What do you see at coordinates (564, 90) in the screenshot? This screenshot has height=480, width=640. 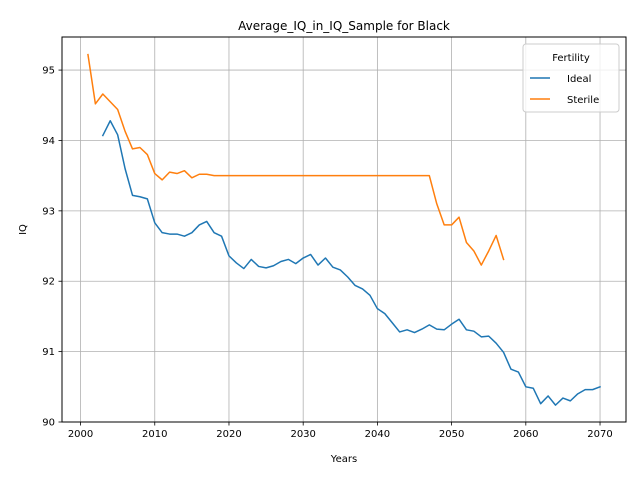 I see `legend-entries: Ideal Sterile` at bounding box center [564, 90].